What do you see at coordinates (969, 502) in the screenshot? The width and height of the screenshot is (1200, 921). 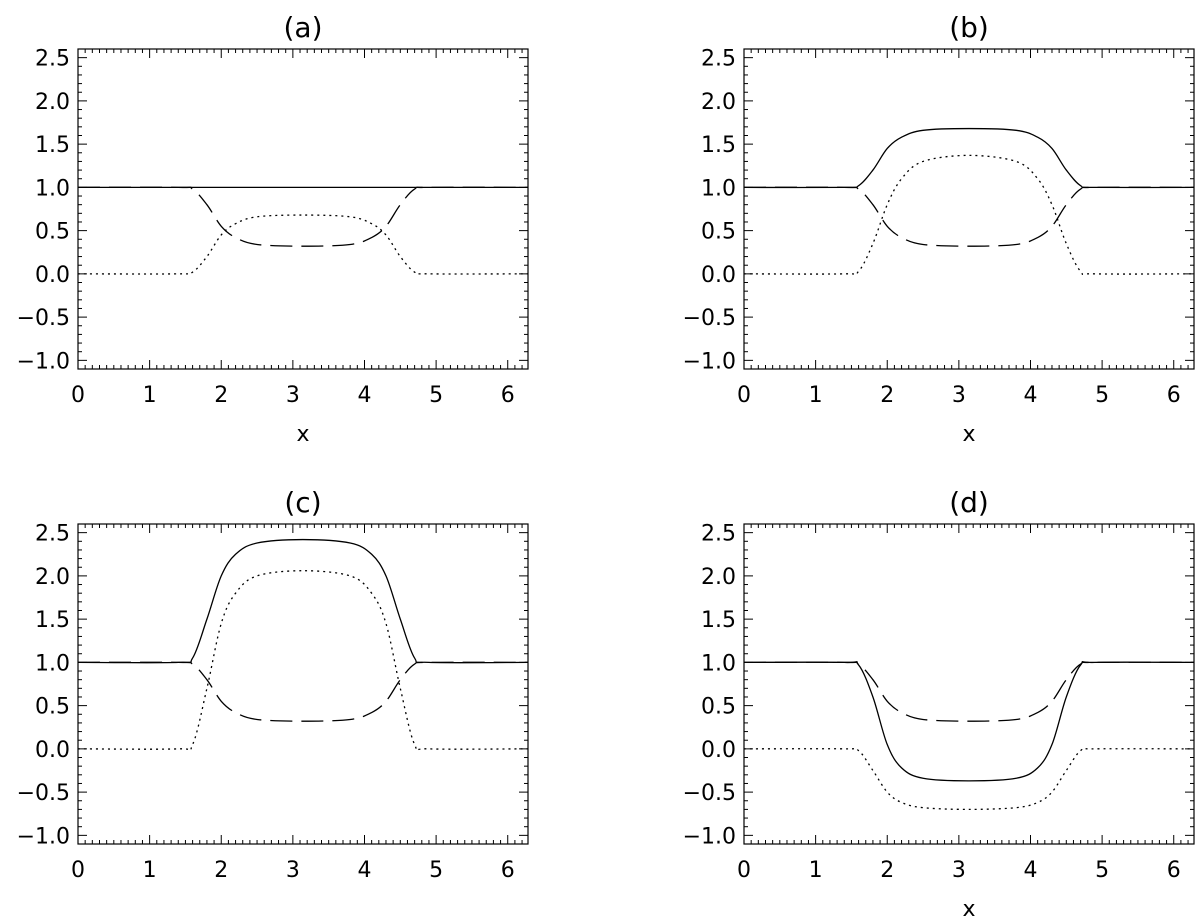 I see `panel-title: (d)` at bounding box center [969, 502].